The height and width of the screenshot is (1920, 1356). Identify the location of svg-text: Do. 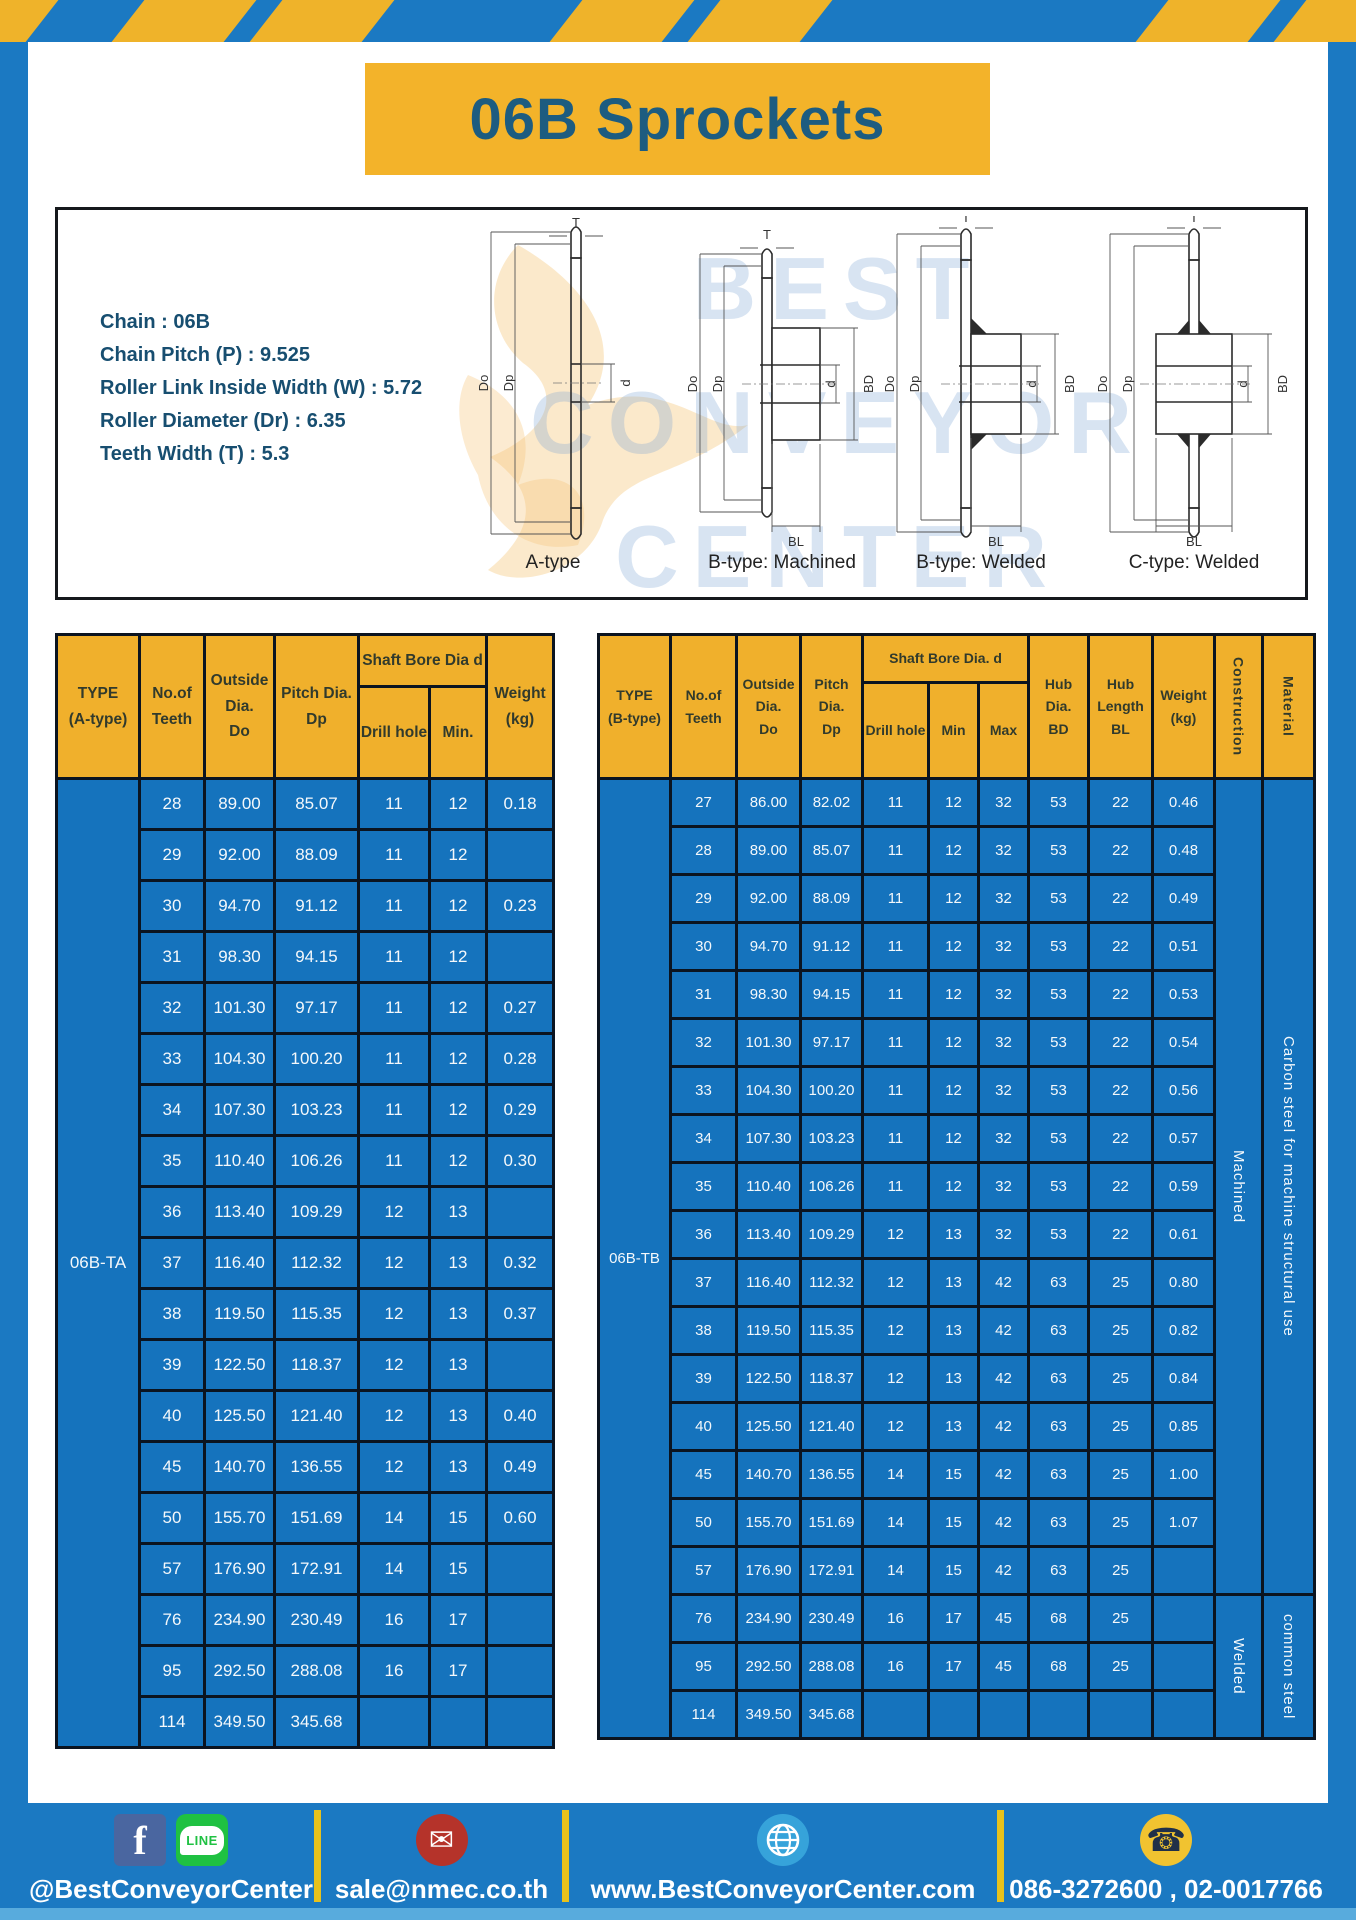
(1102, 384).